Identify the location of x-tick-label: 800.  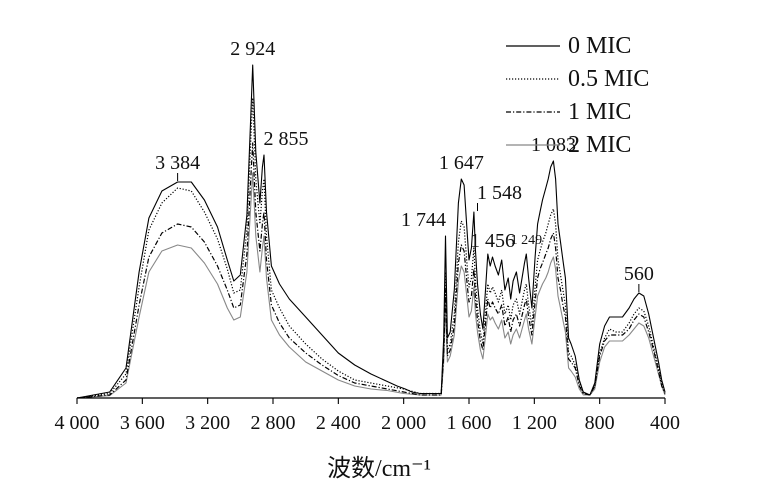
(600, 423).